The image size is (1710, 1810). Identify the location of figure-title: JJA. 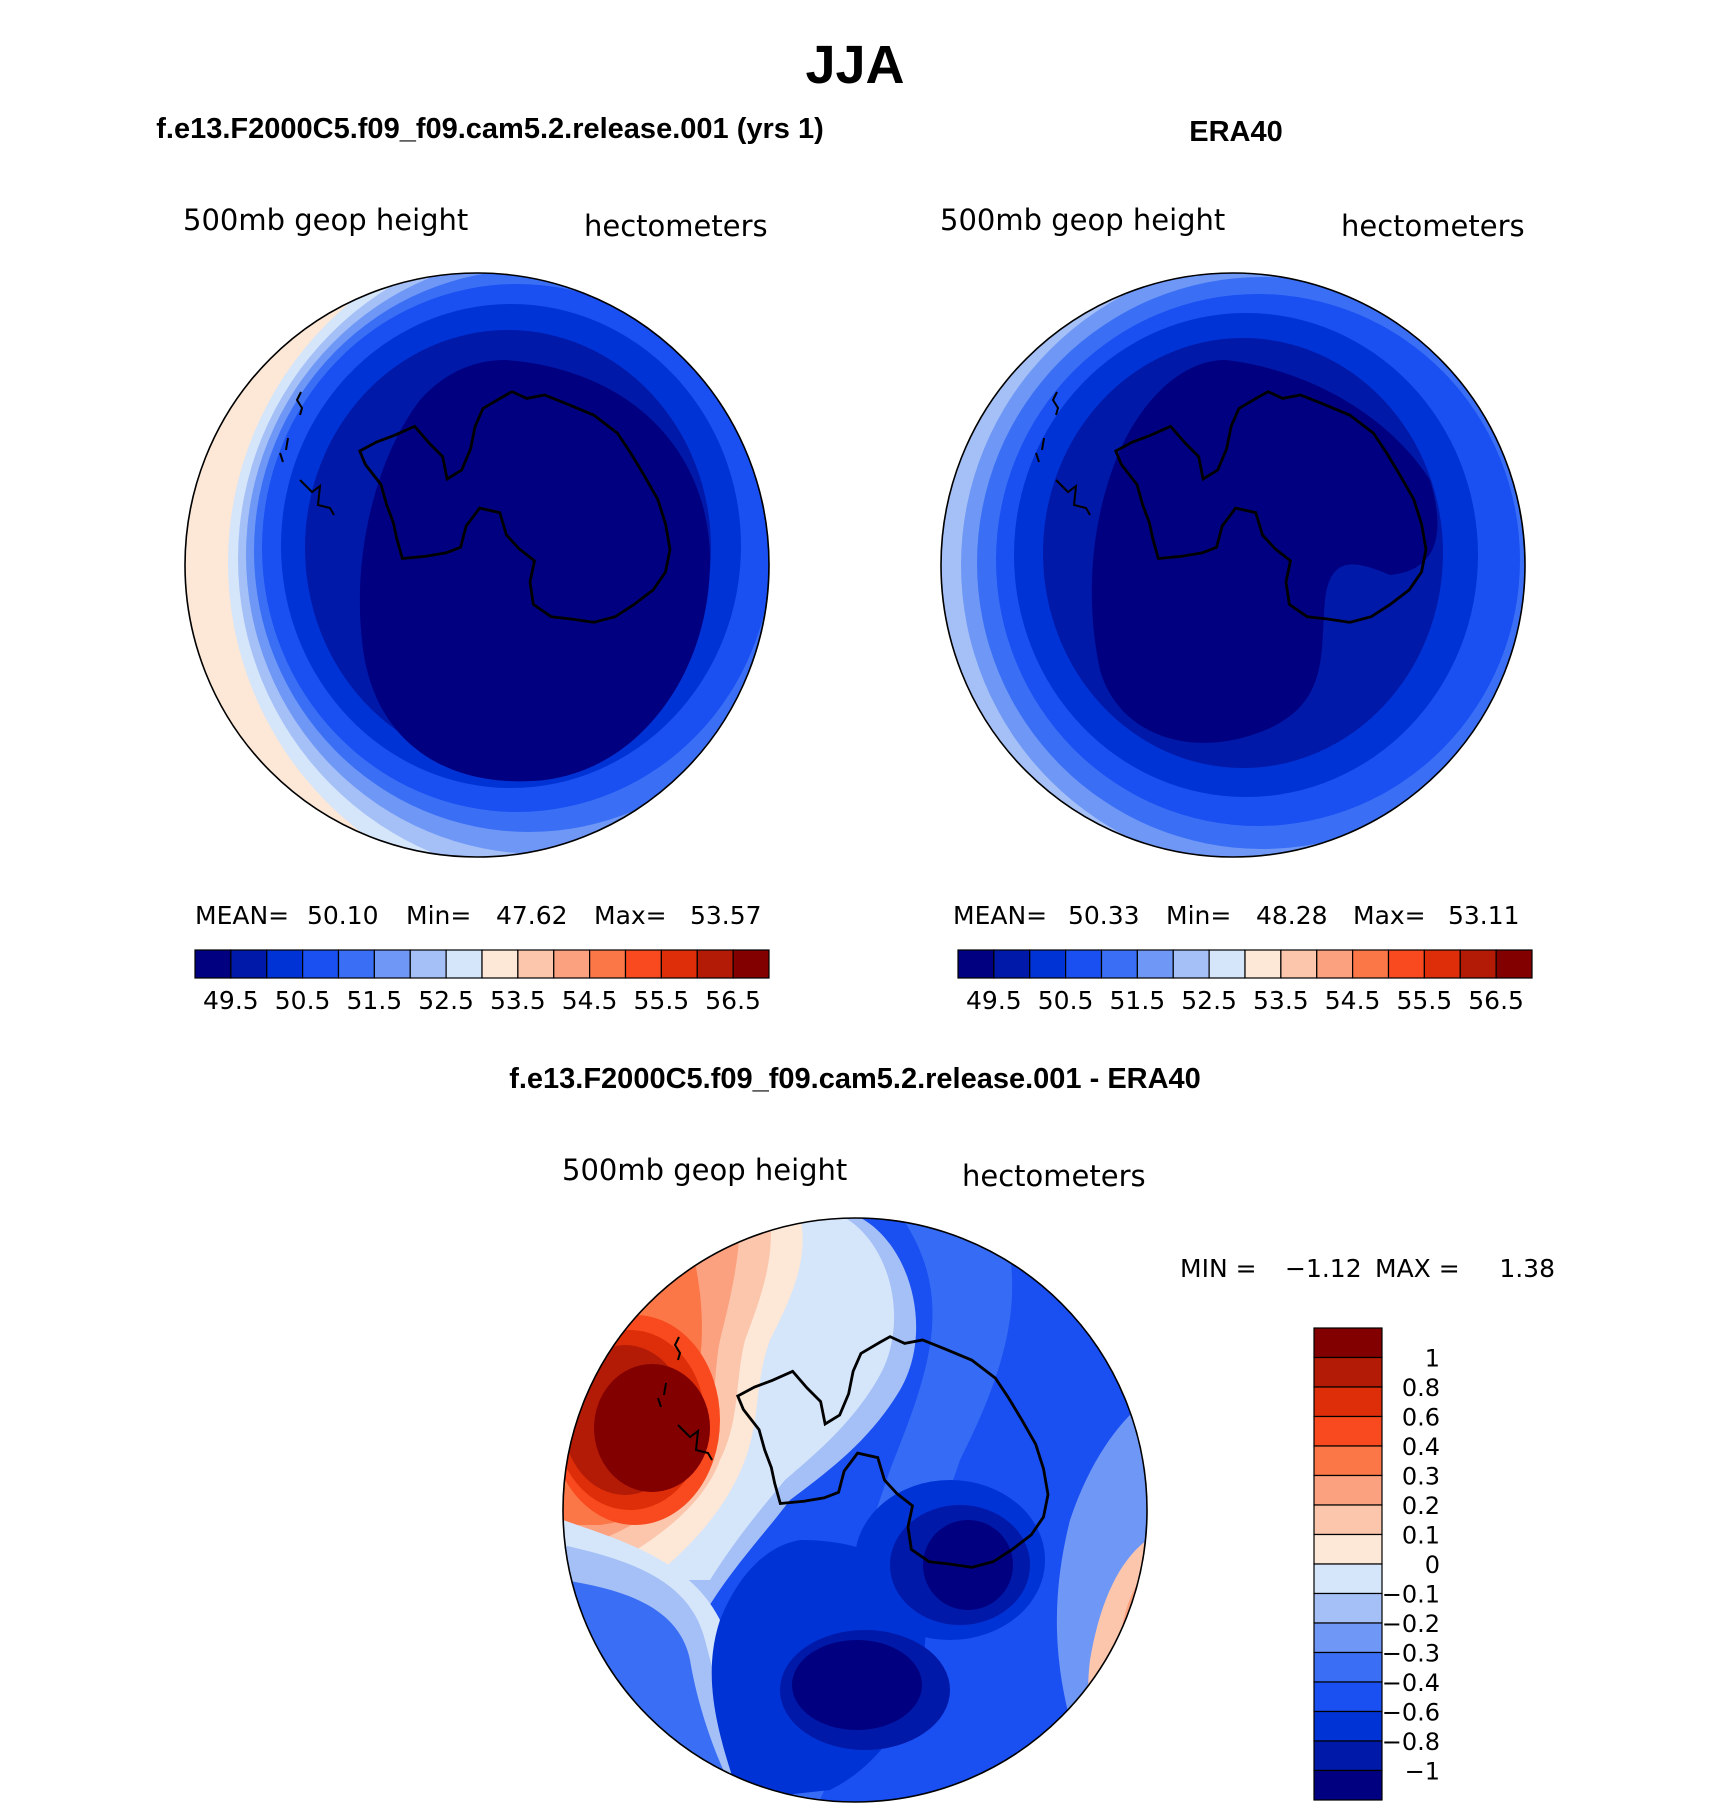
(854, 65).